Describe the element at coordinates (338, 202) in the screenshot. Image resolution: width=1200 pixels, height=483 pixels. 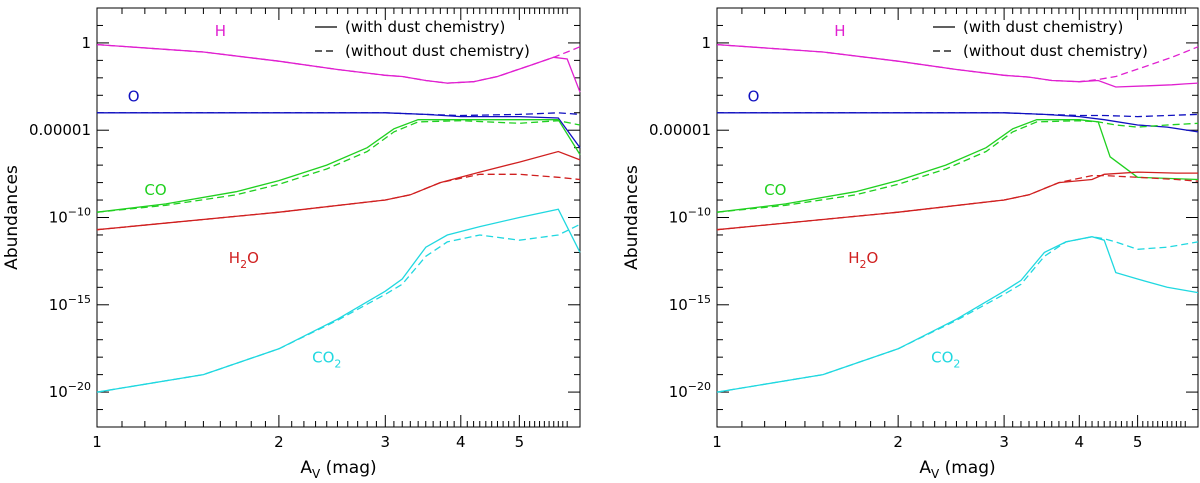
I see `h2o-without-dust-line` at that location.